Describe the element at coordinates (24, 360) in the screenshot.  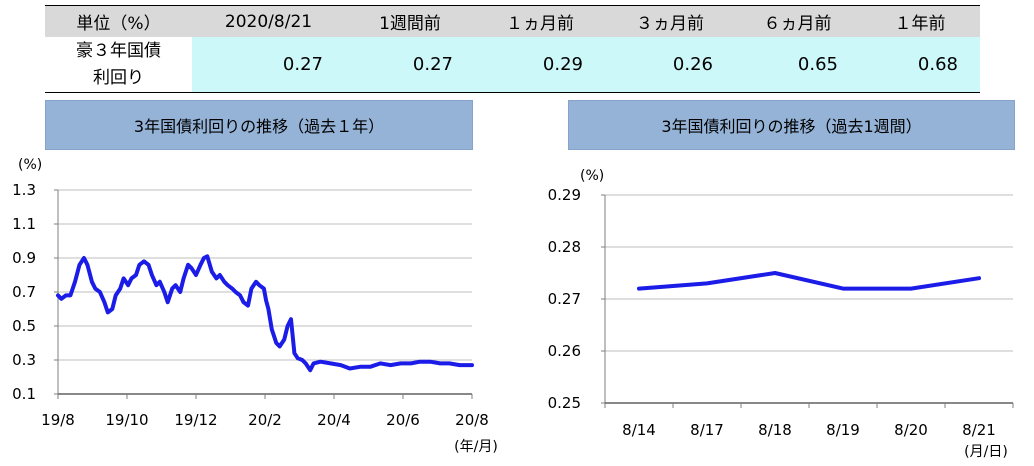
I see `y-tick-label: 0.3` at that location.